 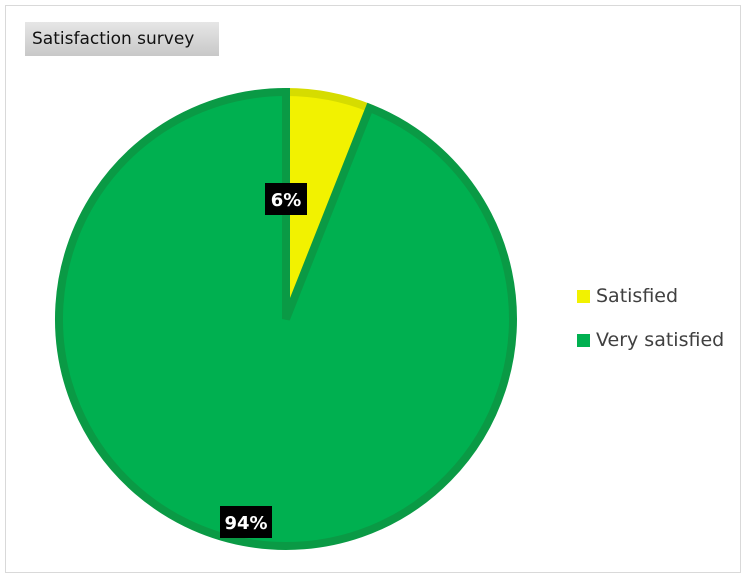 I want to click on legend-label-satisfied: Satisfied, so click(x=637, y=296).